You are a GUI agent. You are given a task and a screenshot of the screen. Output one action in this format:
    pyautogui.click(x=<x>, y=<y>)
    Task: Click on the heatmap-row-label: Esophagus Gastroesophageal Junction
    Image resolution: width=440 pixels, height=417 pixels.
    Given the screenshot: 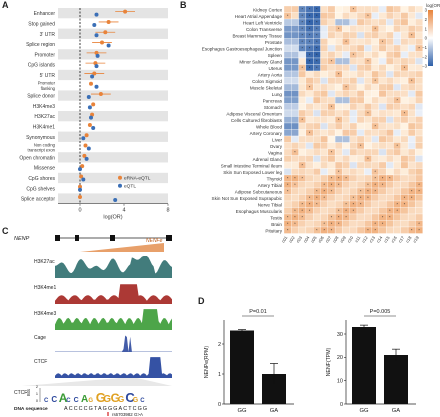 What is the action you would take?
    pyautogui.click(x=242, y=48)
    